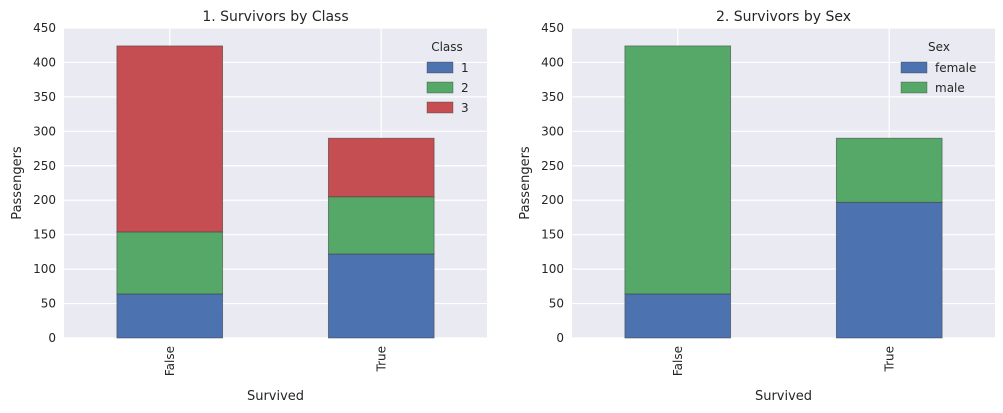 The image size is (1003, 413). What do you see at coordinates (939, 47) in the screenshot?
I see `legend-title: Sex` at bounding box center [939, 47].